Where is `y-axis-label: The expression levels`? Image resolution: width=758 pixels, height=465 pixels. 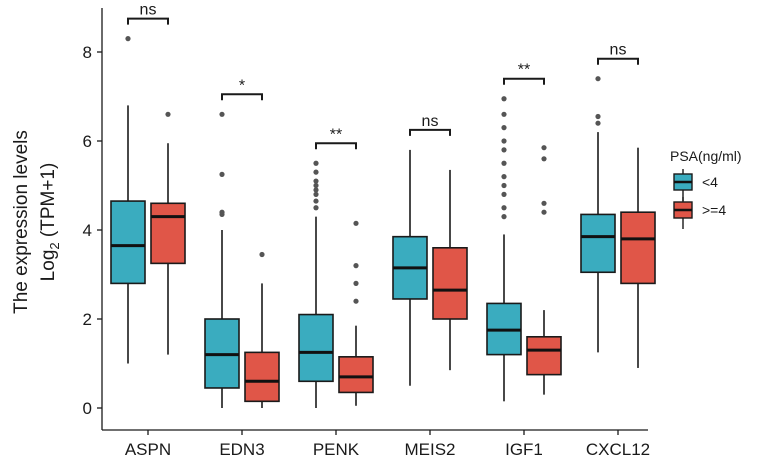 y-axis-label: The expression levels is located at coordinates (21, 222).